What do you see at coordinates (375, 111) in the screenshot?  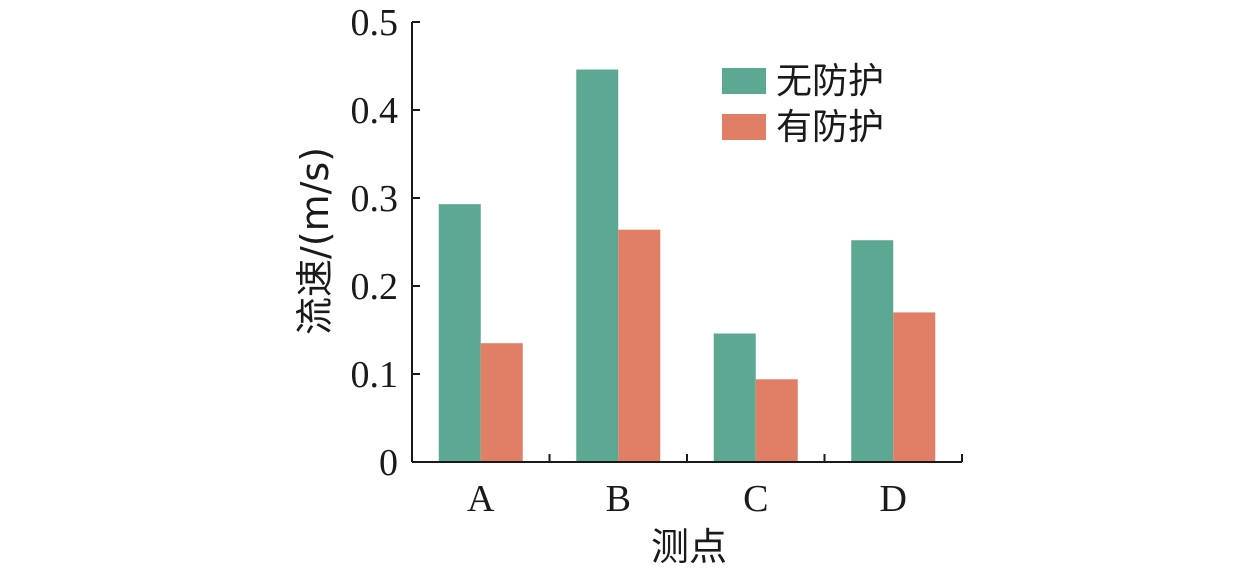 I see `y-tick-label-4: 0.4` at bounding box center [375, 111].